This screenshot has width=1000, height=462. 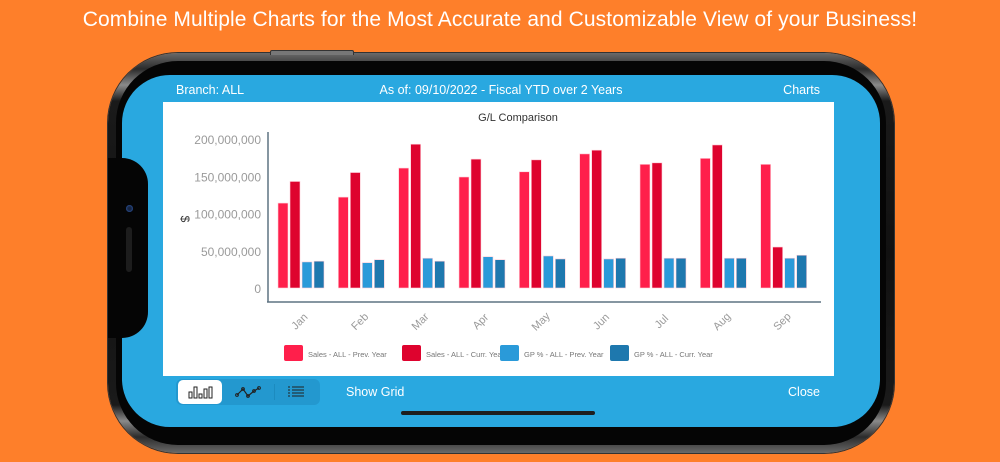 What do you see at coordinates (227, 140) in the screenshot?
I see `y-tick-label: 200,000,000` at bounding box center [227, 140].